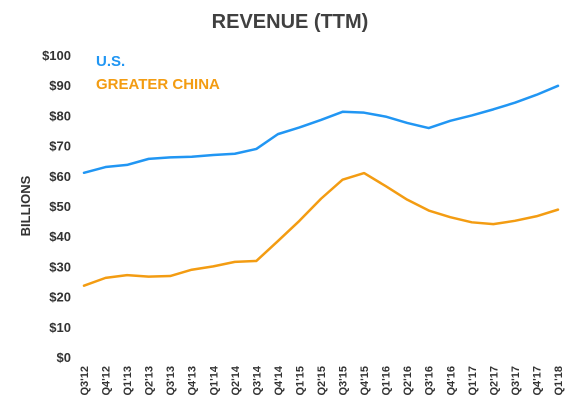 This screenshot has height=416, width=580. I want to click on x-tick-label: Q1'15, so click(300, 381).